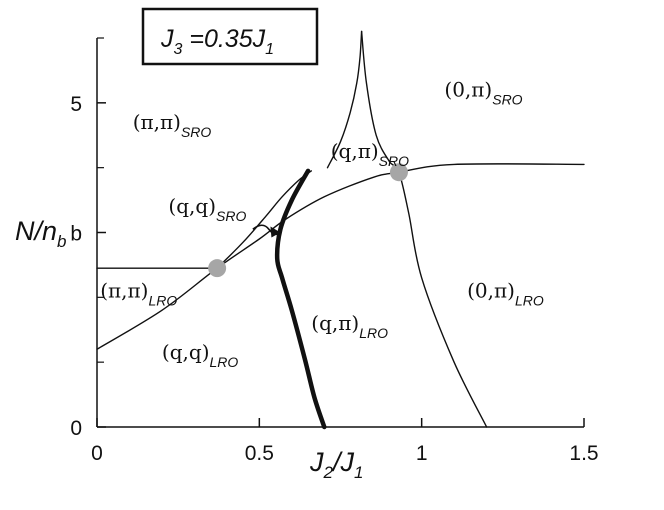 The height and width of the screenshot is (510, 664). Describe the element at coordinates (41, 233) in the screenshot. I see `y-axis-label: N/nb` at that location.